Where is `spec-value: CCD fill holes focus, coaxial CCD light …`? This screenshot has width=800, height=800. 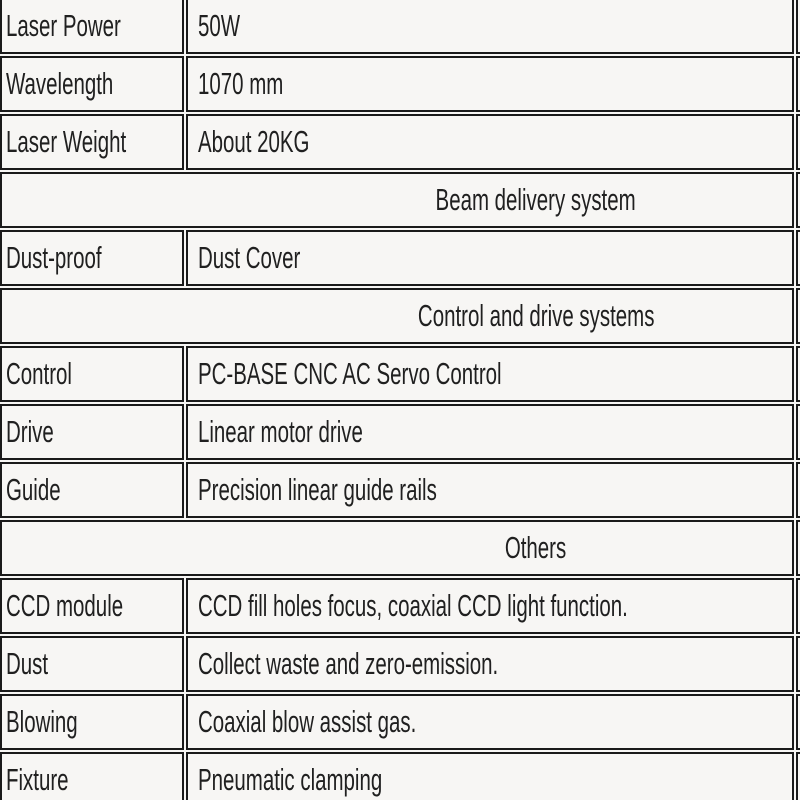
spec-value: CCD fill holes focus, coaxial CCD light … is located at coordinates (413, 605).